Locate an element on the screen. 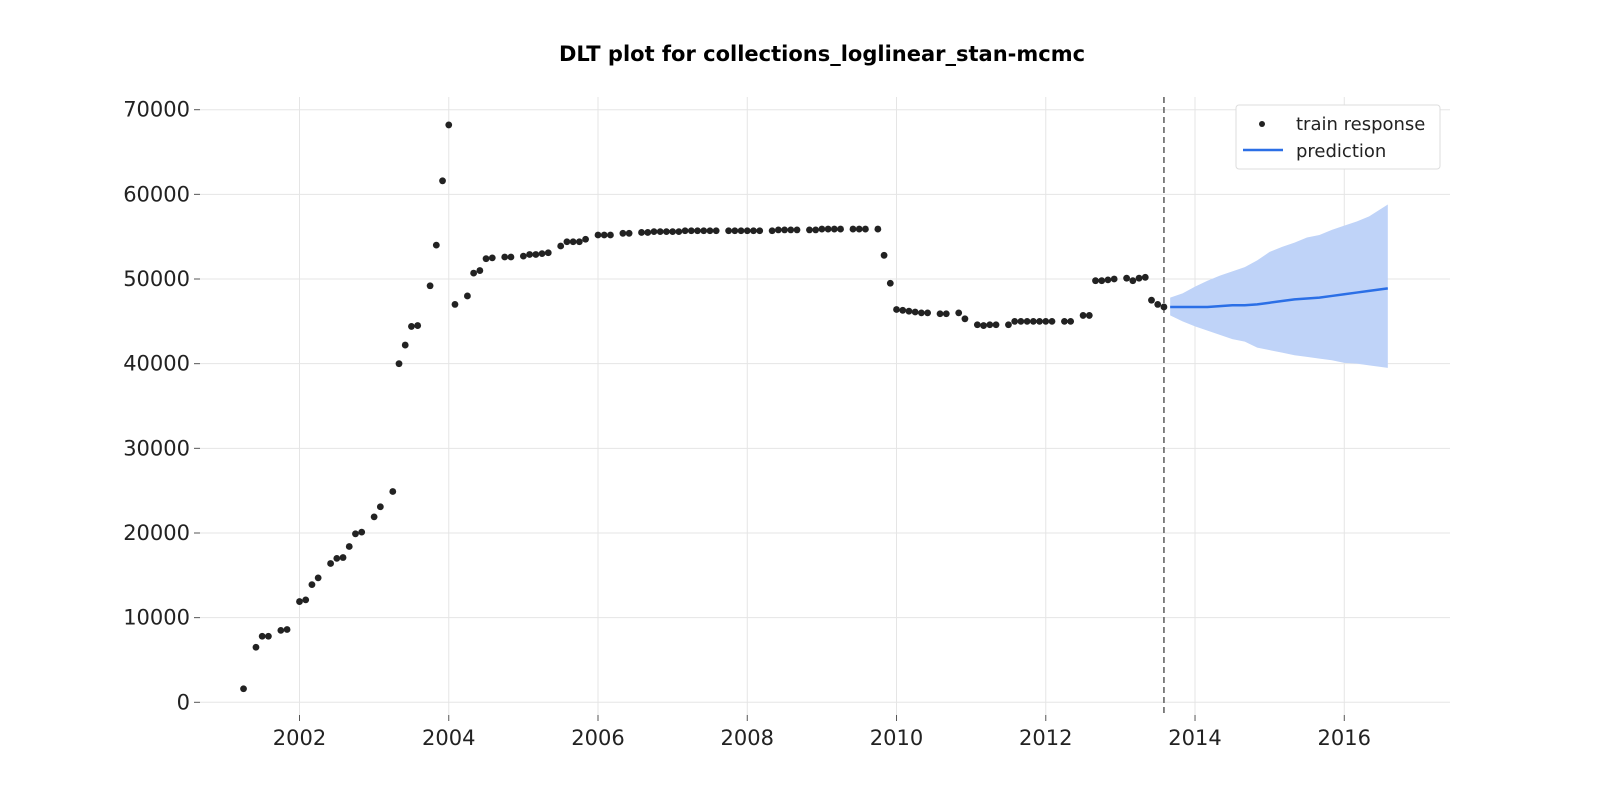 The width and height of the screenshot is (1600, 800). y-tick-label: 0 is located at coordinates (183, 702).